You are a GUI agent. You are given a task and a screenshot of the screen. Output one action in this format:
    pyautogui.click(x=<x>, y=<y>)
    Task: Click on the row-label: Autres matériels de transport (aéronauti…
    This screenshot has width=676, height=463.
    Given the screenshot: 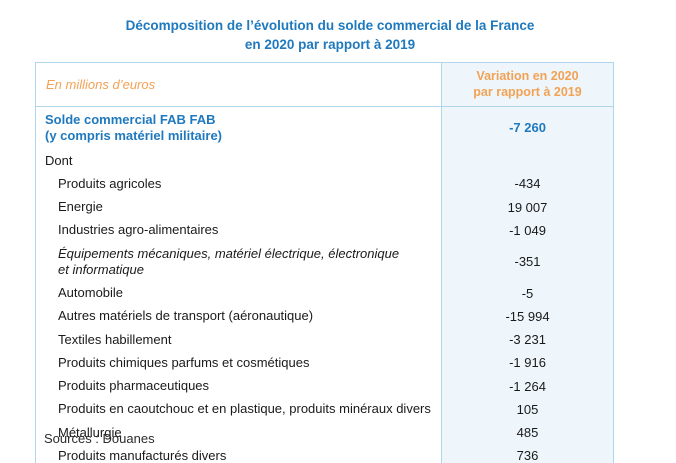 What is the action you would take?
    pyautogui.click(x=186, y=316)
    